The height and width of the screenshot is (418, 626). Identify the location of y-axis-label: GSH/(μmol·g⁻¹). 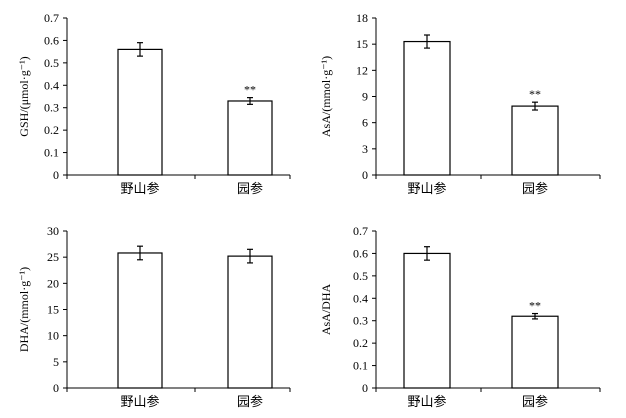
(24, 96).